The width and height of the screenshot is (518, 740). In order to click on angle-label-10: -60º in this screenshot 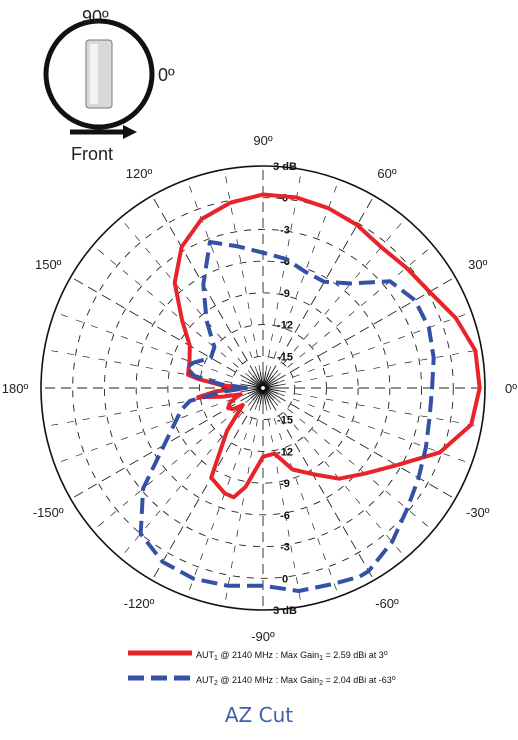, I will do `click(387, 603)`.